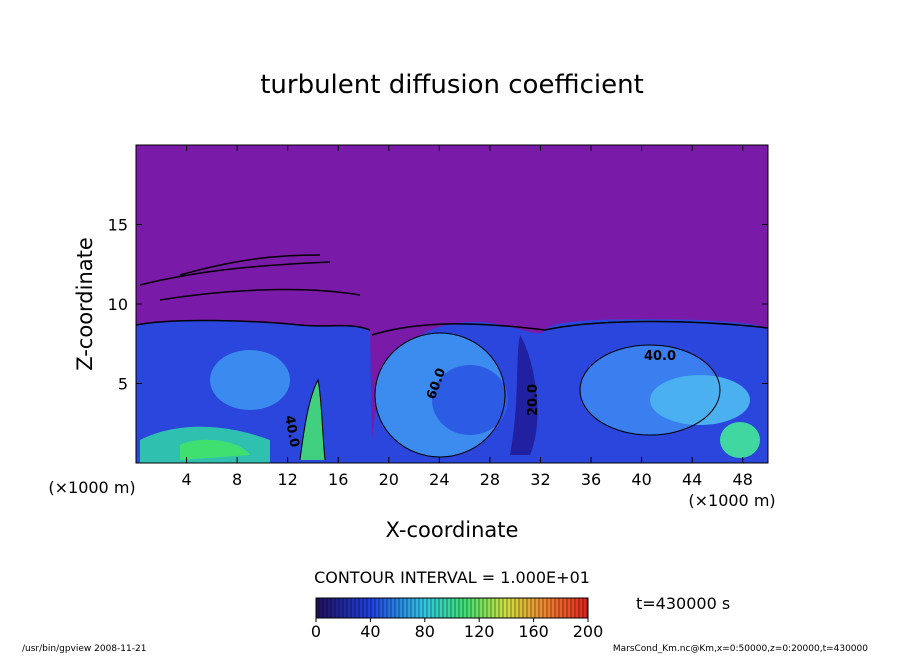 Image resolution: width=904 pixels, height=658 pixels. What do you see at coordinates (84, 649) in the screenshot?
I see `footer-left: /usr/bin/gpview 2008-11-21` at bounding box center [84, 649].